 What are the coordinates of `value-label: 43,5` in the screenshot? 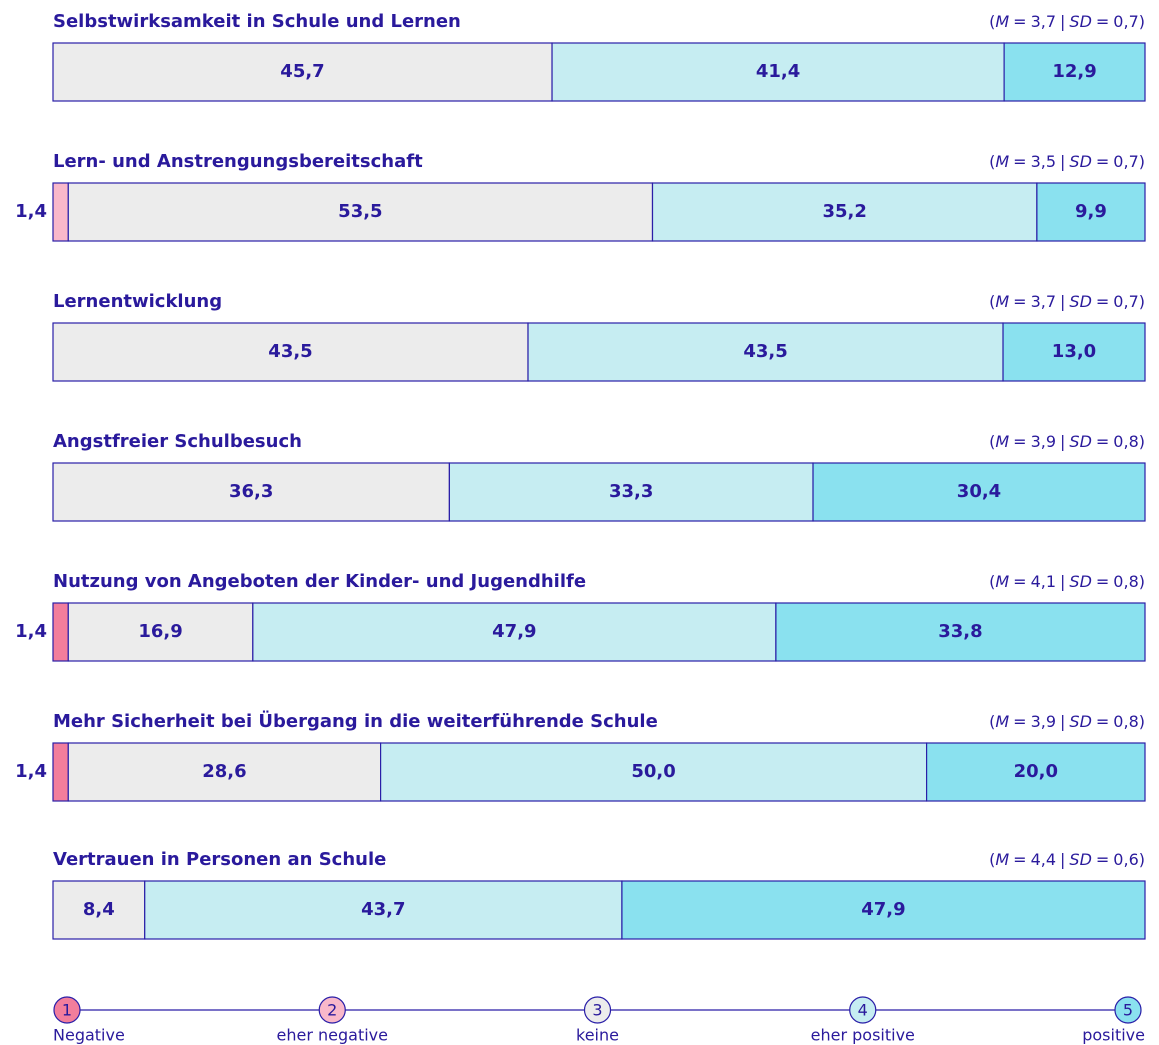 It's located at (765, 351).